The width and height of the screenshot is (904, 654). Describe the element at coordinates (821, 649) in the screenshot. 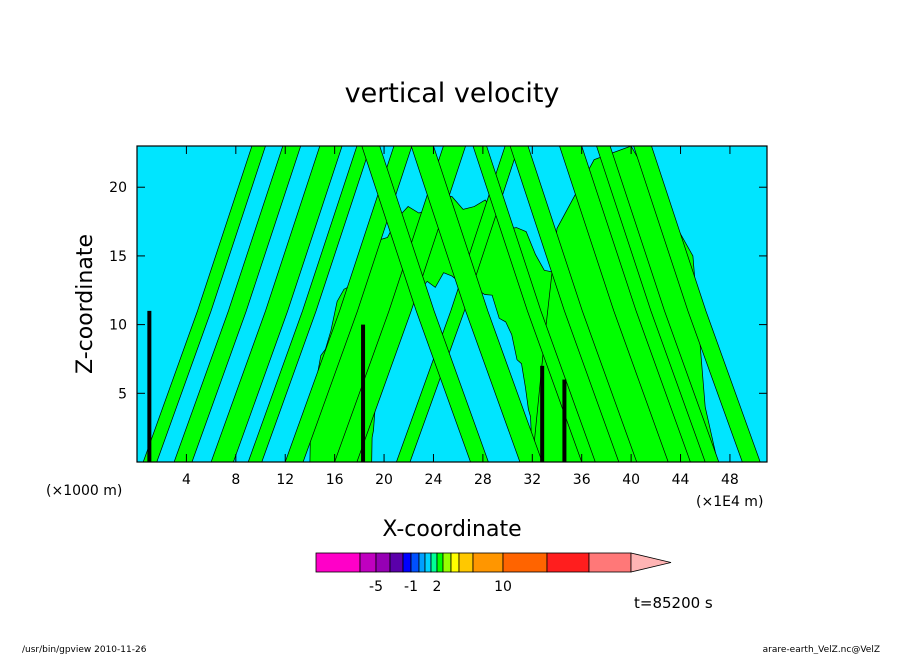

I see `footer-right: arare-earth_VelZ.nc@VelZ` at that location.